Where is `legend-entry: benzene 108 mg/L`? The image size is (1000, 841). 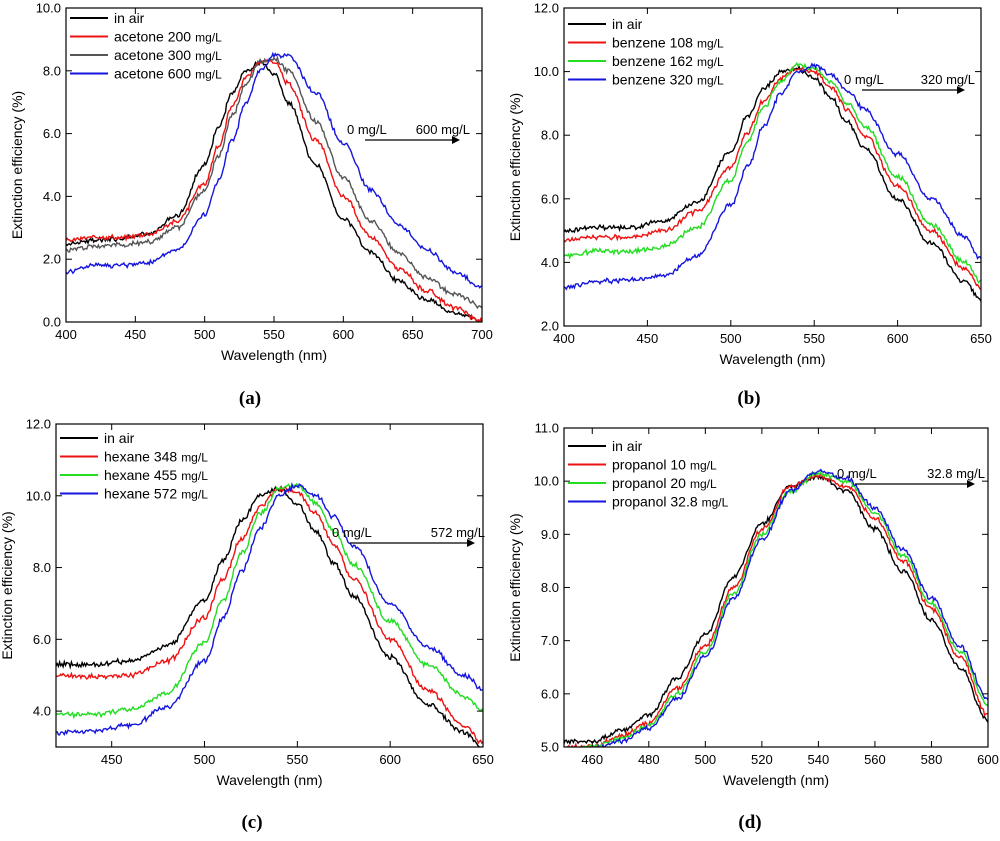
legend-entry: benzene 108 mg/L is located at coordinates (668, 43).